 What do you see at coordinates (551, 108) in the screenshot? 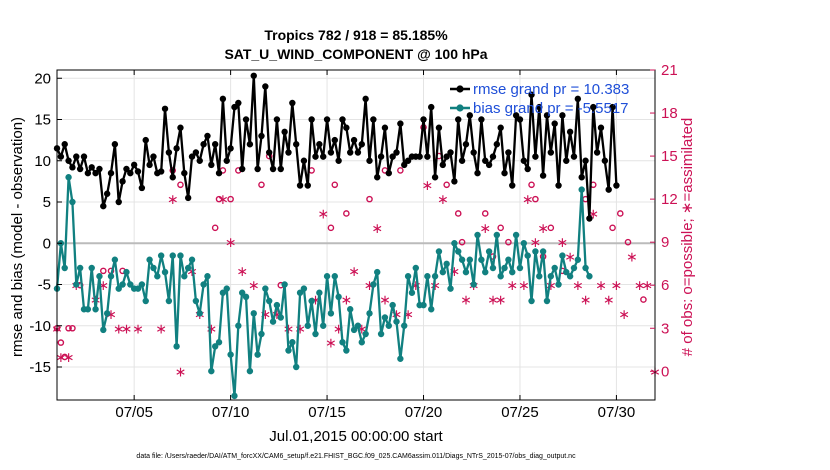
I see `legend-bias-label: bias grand pr = -5.5517` at bounding box center [551, 108].